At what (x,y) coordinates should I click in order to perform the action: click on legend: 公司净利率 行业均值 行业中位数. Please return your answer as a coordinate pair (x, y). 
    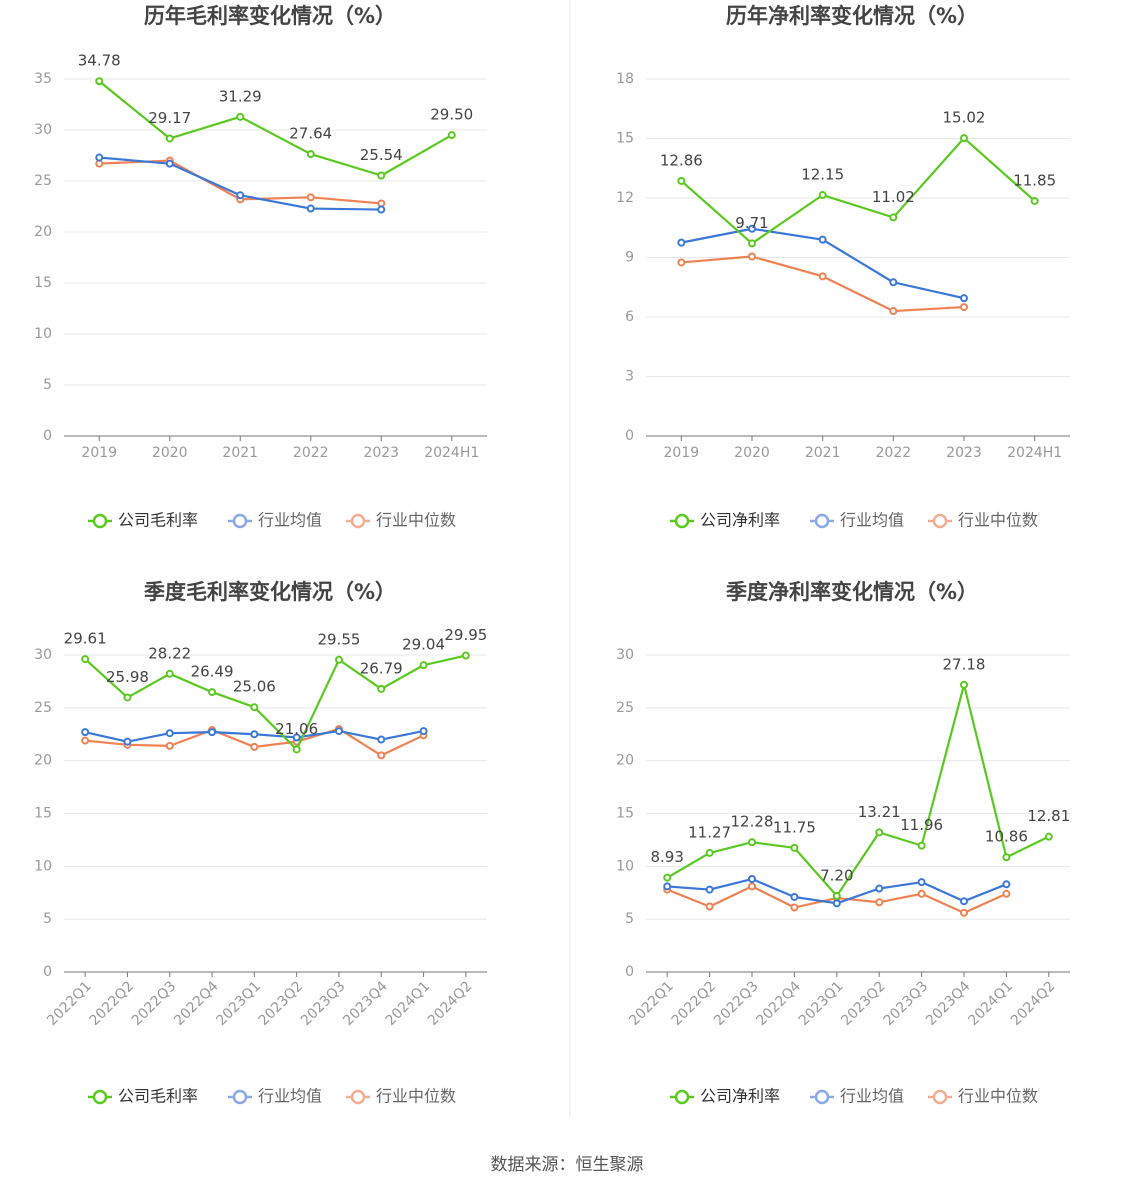
    Looking at the image, I should click on (854, 1096).